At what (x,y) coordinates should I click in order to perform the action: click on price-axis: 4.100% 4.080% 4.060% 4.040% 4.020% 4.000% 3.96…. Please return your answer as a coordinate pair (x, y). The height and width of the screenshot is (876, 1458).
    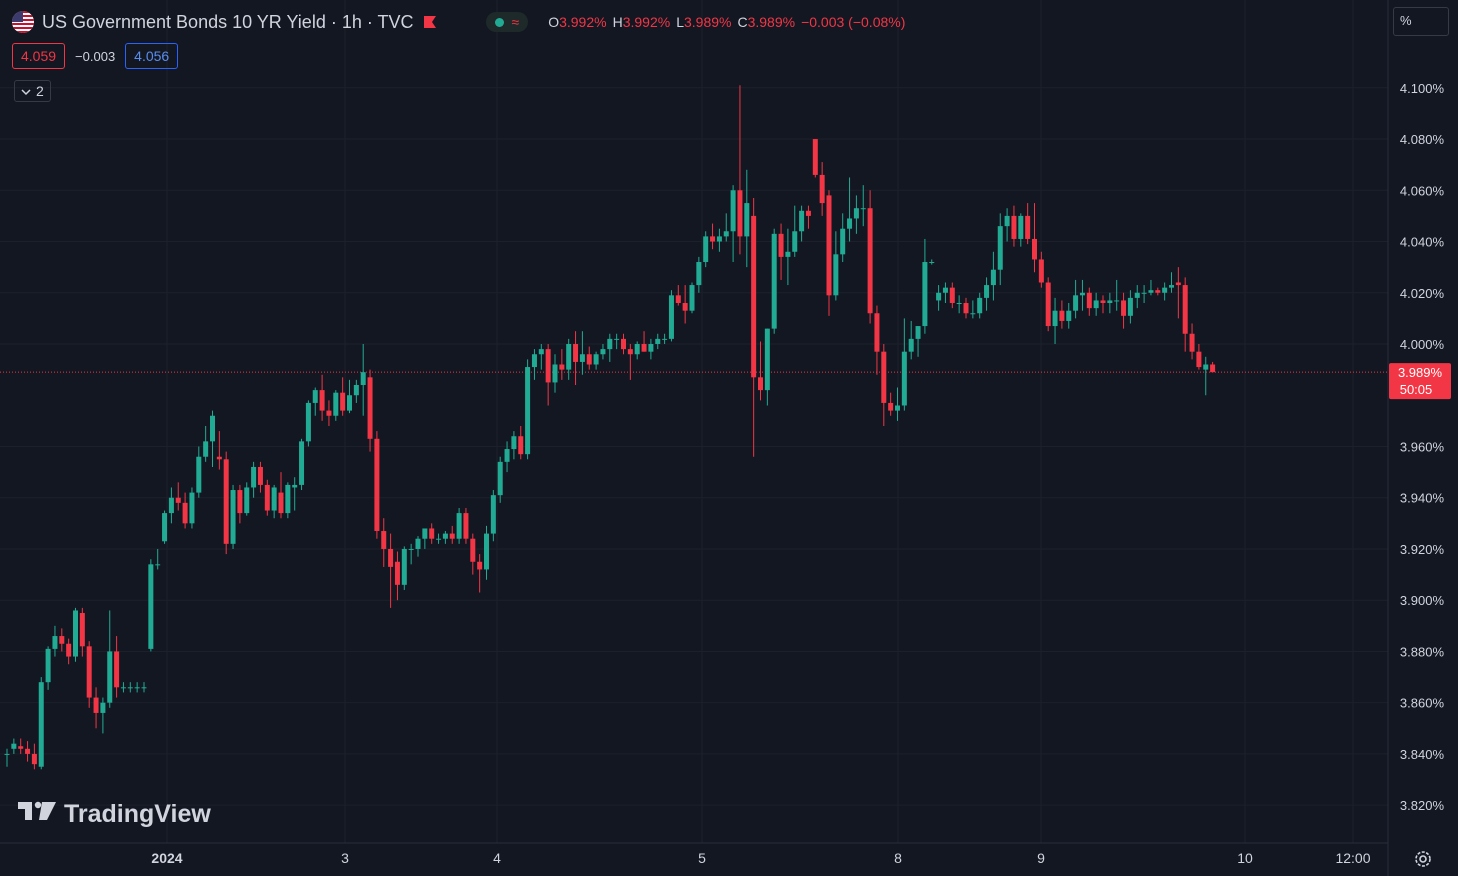
    Looking at the image, I should click on (1422, 447).